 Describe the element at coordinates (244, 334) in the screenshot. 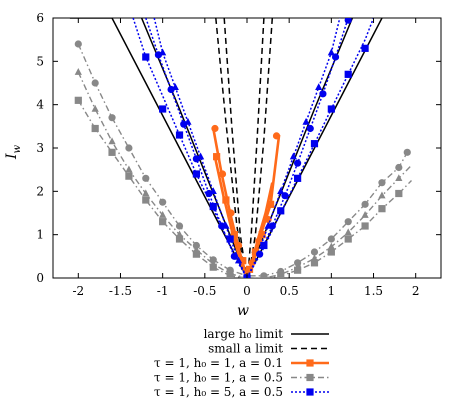

I see `legend-label: large h₀ limit` at that location.